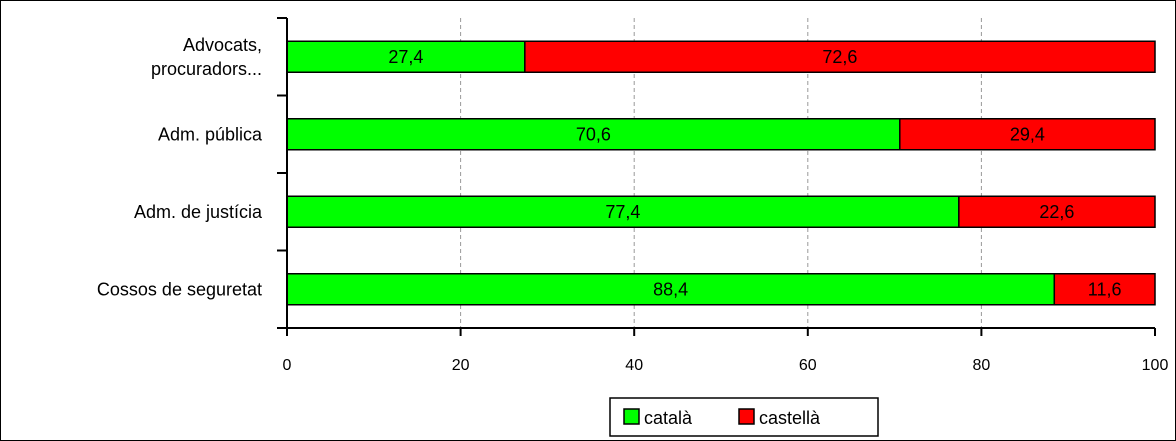 The width and height of the screenshot is (1176, 441). What do you see at coordinates (808, 365) in the screenshot?
I see `x-tick-label-3: 60` at bounding box center [808, 365].